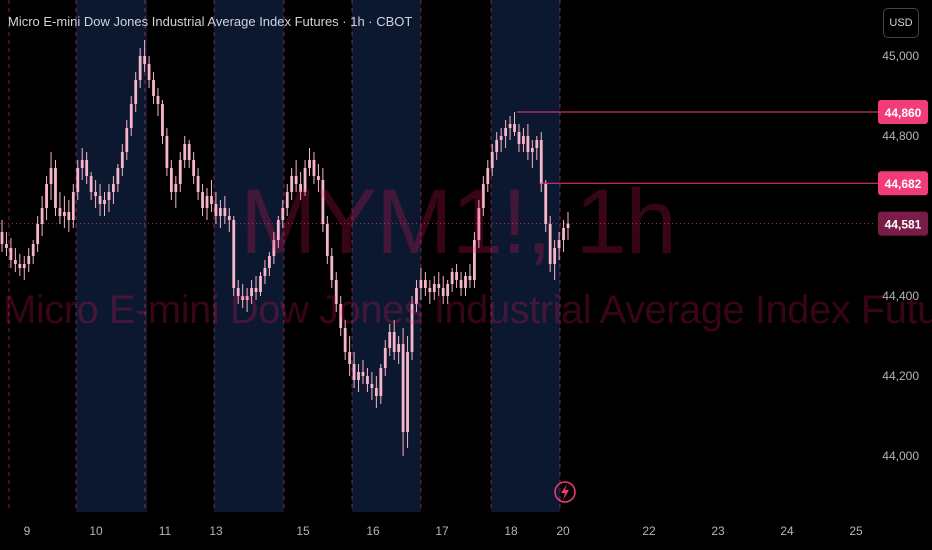  What do you see at coordinates (563, 531) in the screenshot?
I see `x-tick-label: 20` at bounding box center [563, 531].